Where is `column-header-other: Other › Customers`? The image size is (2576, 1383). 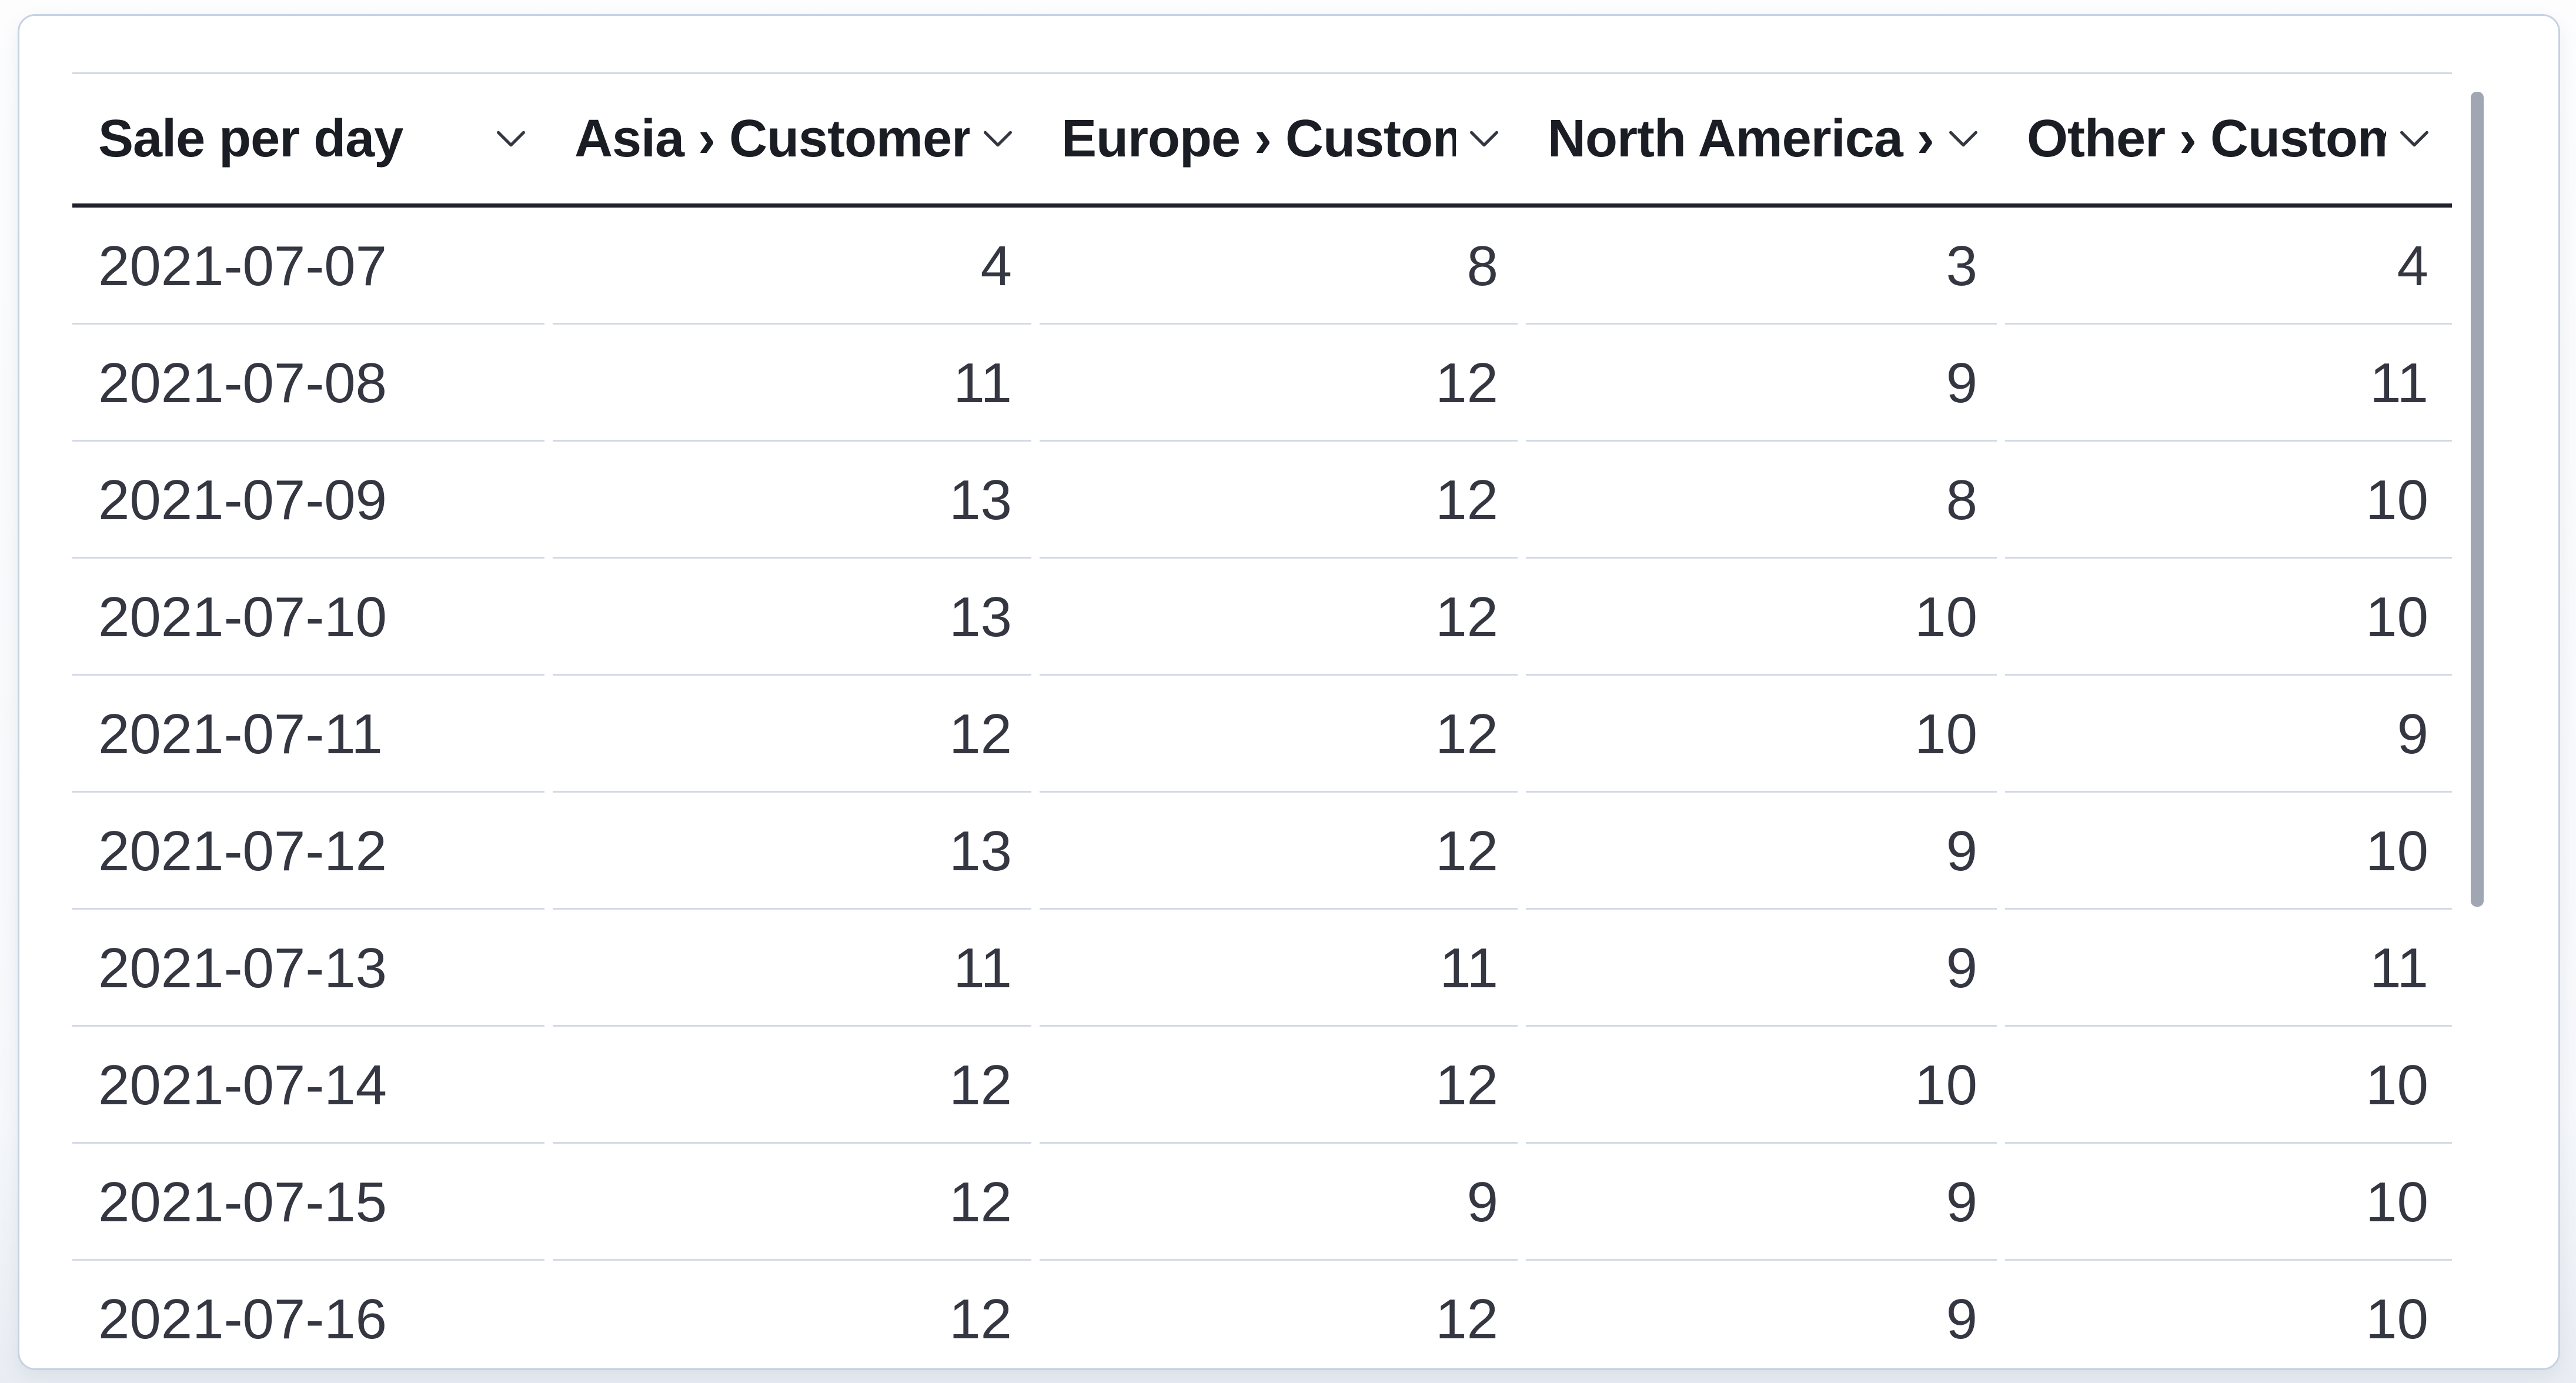 column-header-other: Other › Customers is located at coordinates (2226, 138).